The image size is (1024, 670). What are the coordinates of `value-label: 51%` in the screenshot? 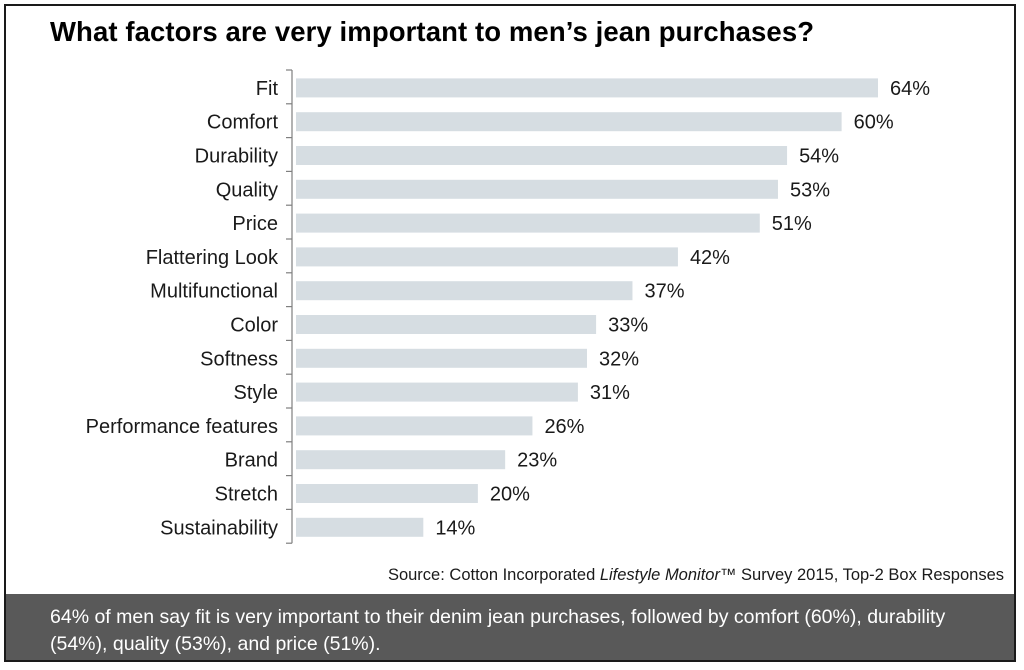 It's located at (792, 224).